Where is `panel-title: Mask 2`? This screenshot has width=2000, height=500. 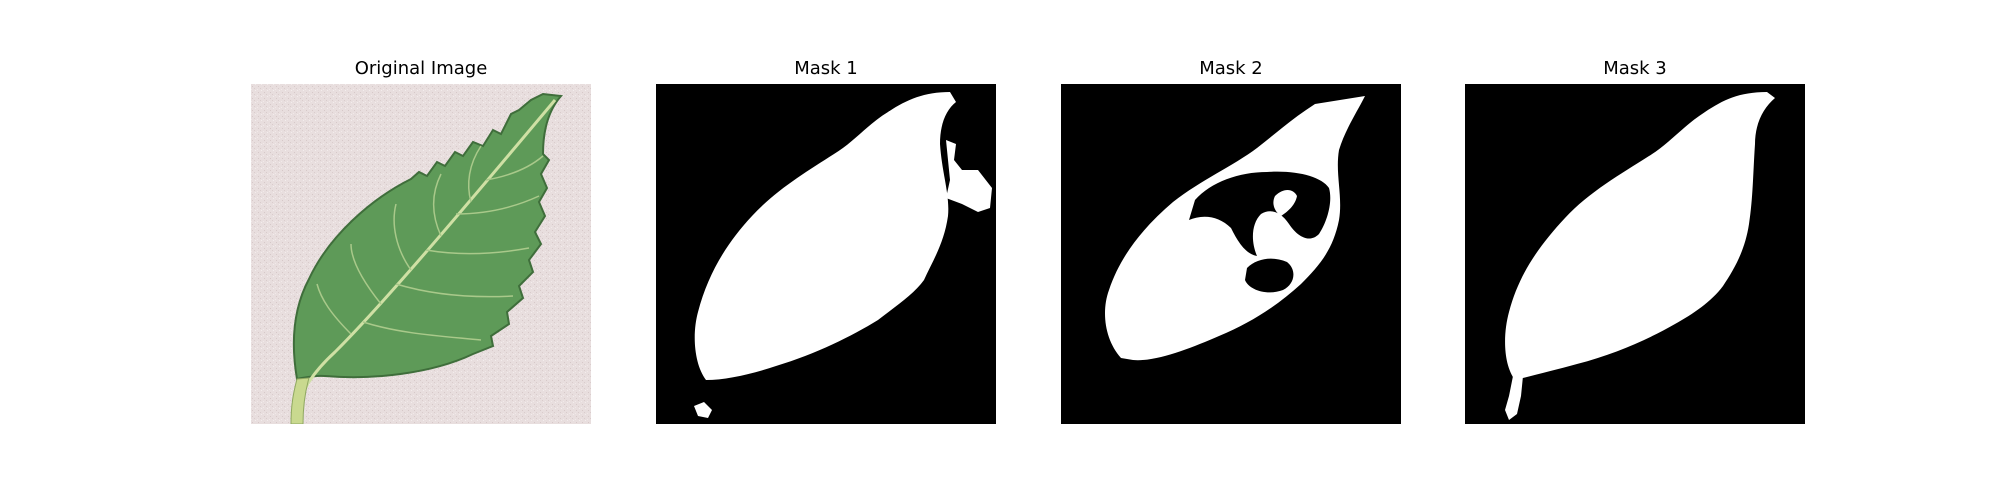
panel-title: Mask 2 is located at coordinates (1231, 68).